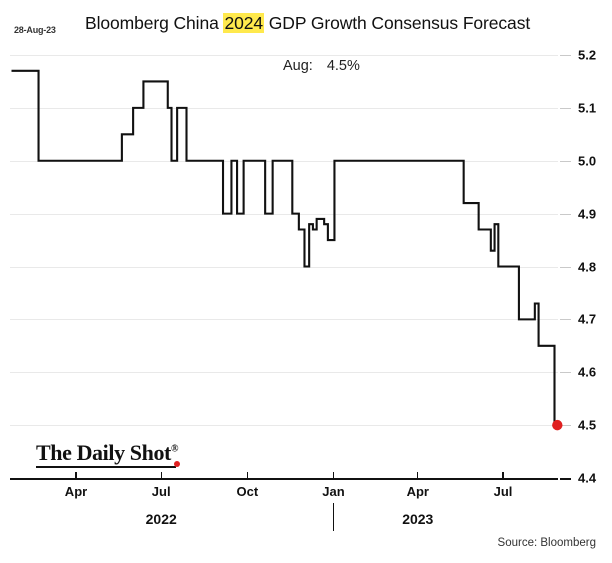 The image size is (612, 563). Describe the element at coordinates (333, 491) in the screenshot. I see `x-tick-label: Jan` at that location.